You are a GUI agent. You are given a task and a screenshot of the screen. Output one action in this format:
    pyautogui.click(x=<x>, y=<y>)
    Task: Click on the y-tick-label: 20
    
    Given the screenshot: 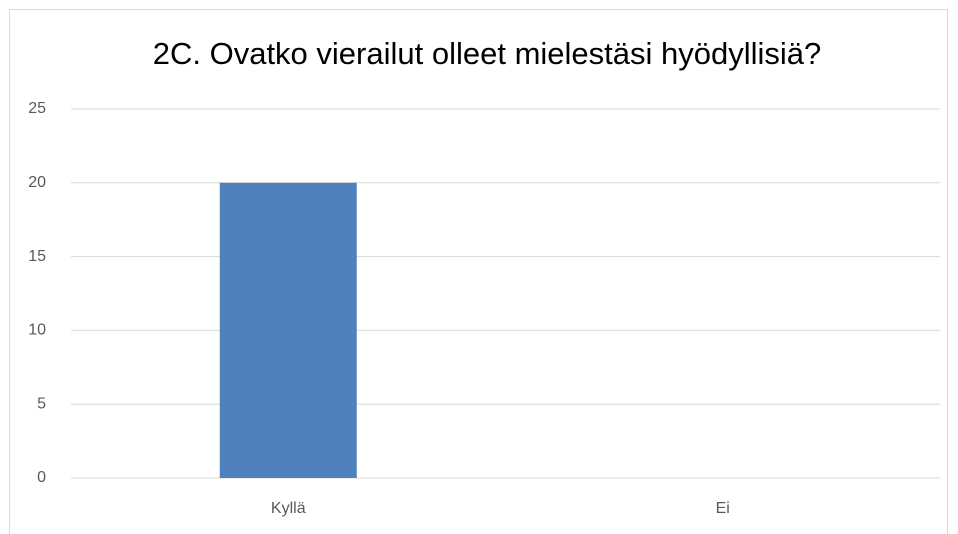 What is the action you would take?
    pyautogui.click(x=37, y=182)
    